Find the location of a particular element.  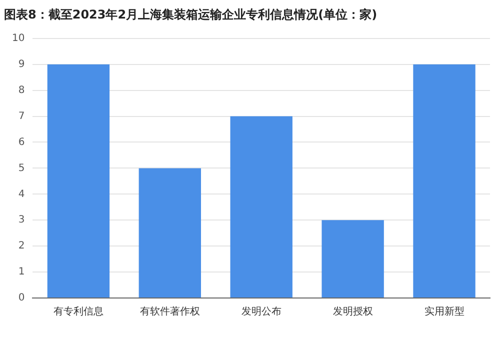

chart-title: 图表8：截至2023年2月上海集装箱运输企业专利信息情况(单位：家) is located at coordinates (191, 14).